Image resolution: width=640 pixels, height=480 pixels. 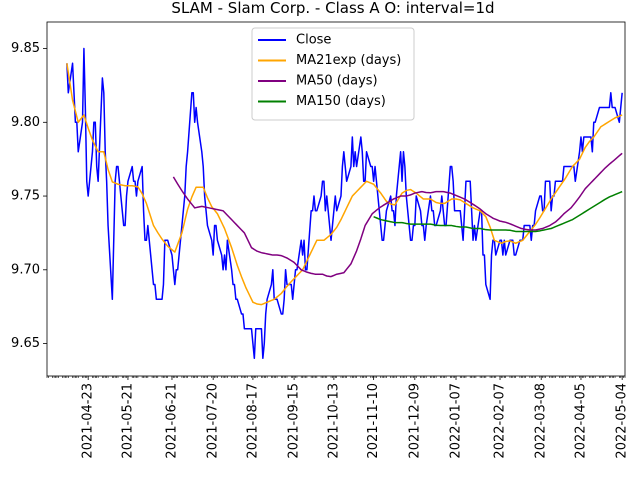 I want to click on legend-label: MA150 (days), so click(x=341, y=101).